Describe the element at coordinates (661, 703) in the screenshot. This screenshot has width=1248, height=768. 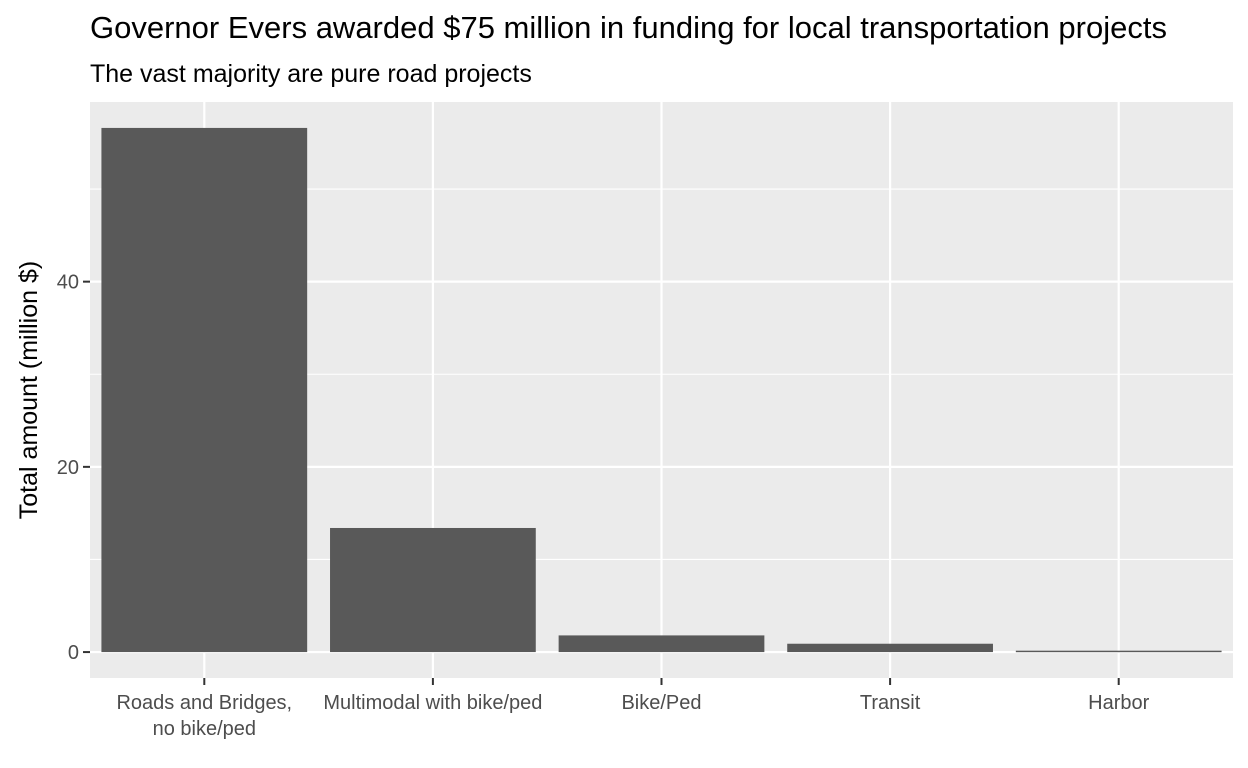
I see `x-tick-label: Bike/Ped` at that location.